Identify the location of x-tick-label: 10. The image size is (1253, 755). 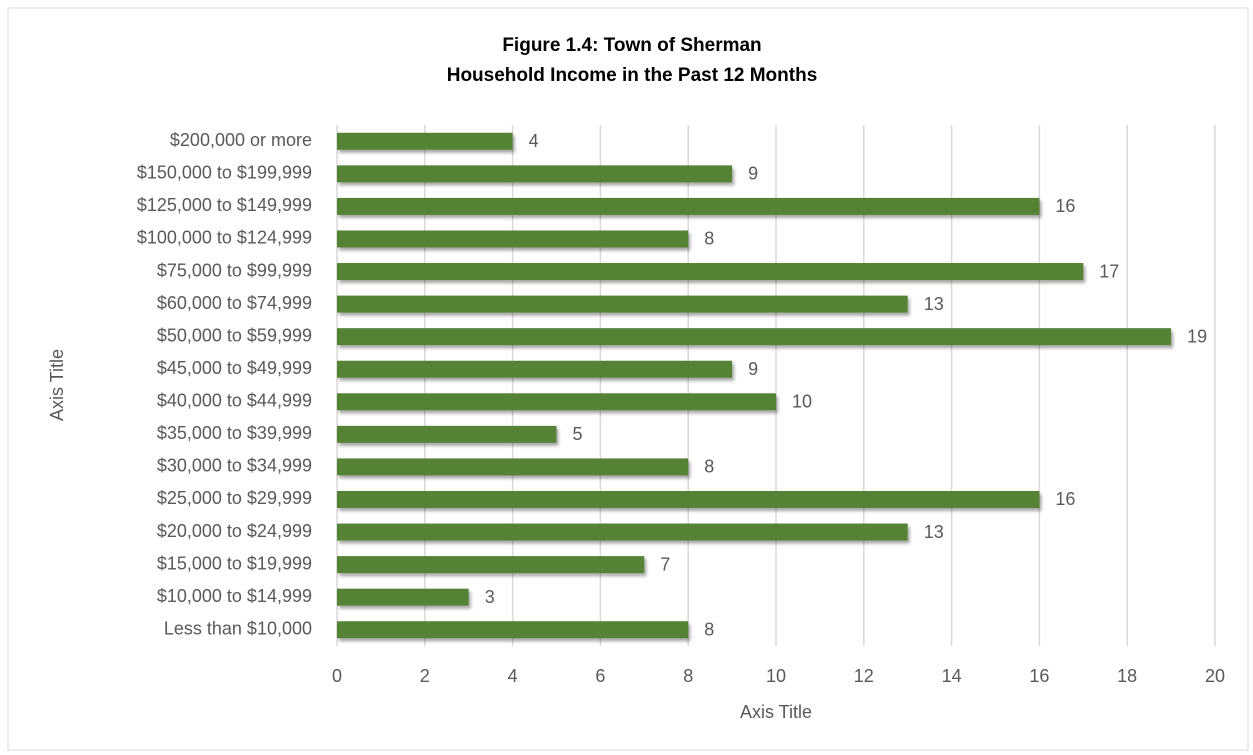
(776, 676).